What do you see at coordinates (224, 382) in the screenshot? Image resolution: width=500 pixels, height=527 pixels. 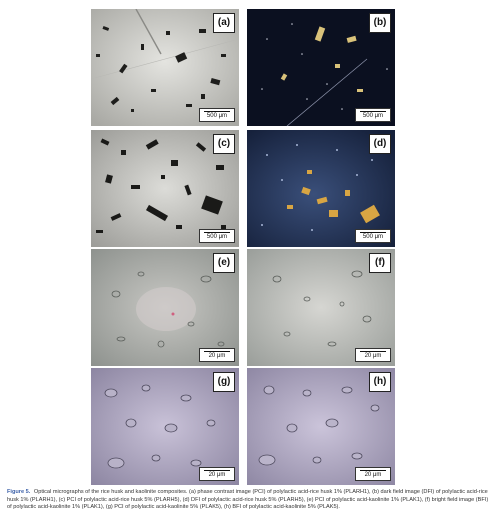 I see `panel-label: (g)` at bounding box center [224, 382].